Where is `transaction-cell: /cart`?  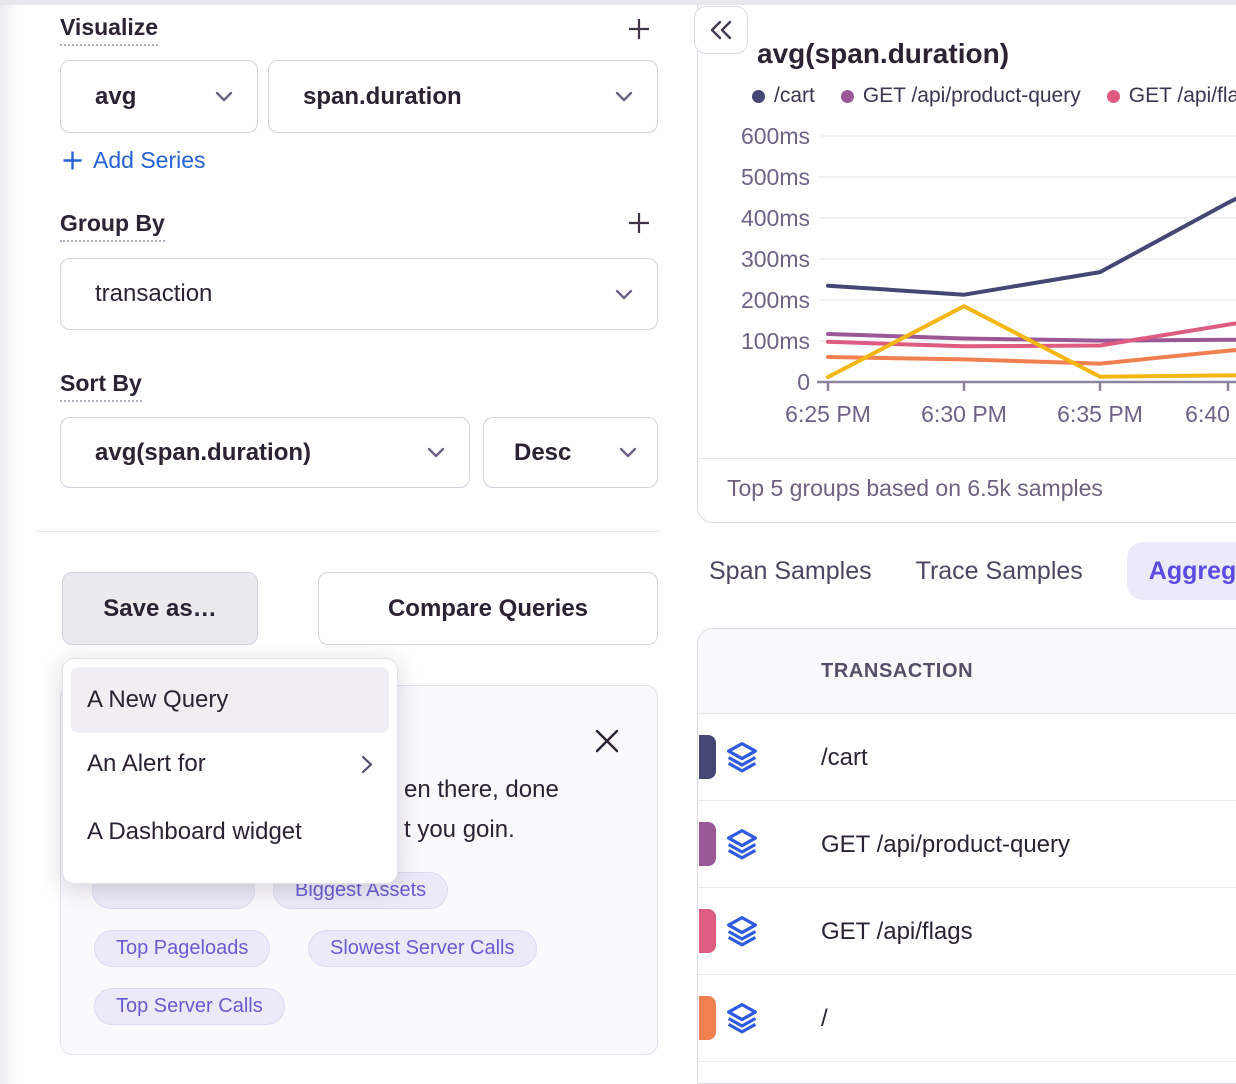 transaction-cell: /cart is located at coordinates (844, 757).